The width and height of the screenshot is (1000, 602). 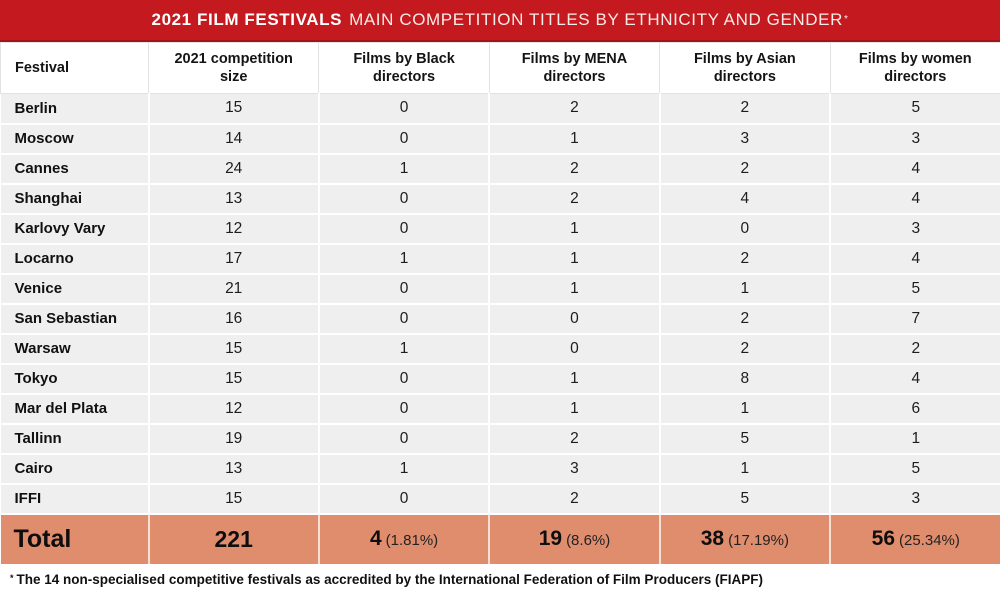 I want to click on festival-name-cell: Shanghai, so click(x=75, y=199).